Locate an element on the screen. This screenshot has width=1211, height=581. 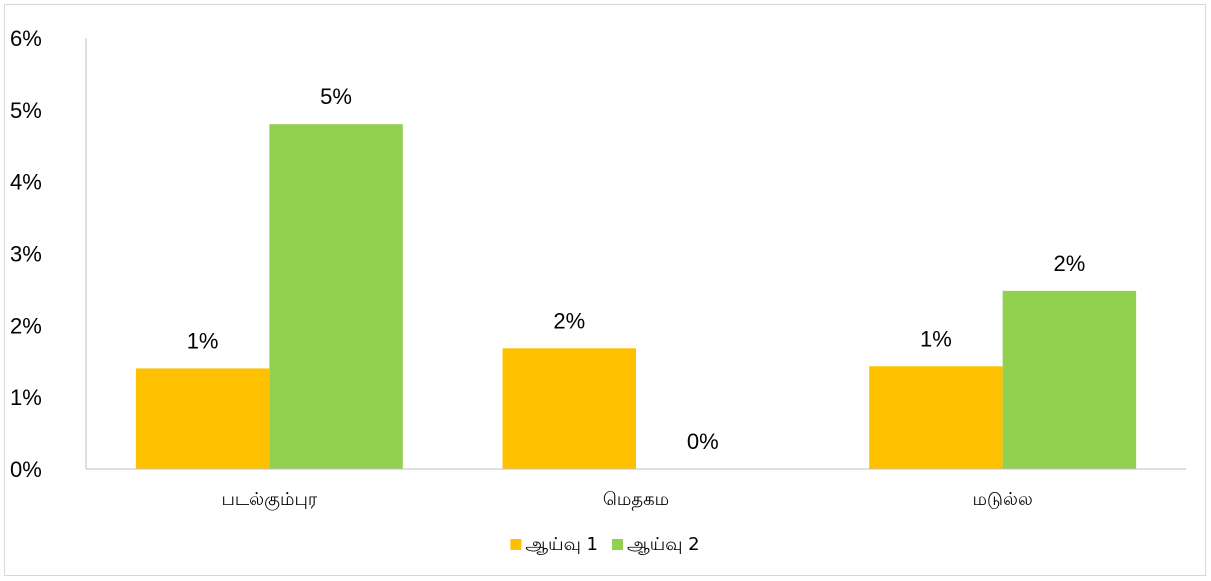
legend: ஆய்வு 1 ஆய்வு 2 is located at coordinates (605, 544).